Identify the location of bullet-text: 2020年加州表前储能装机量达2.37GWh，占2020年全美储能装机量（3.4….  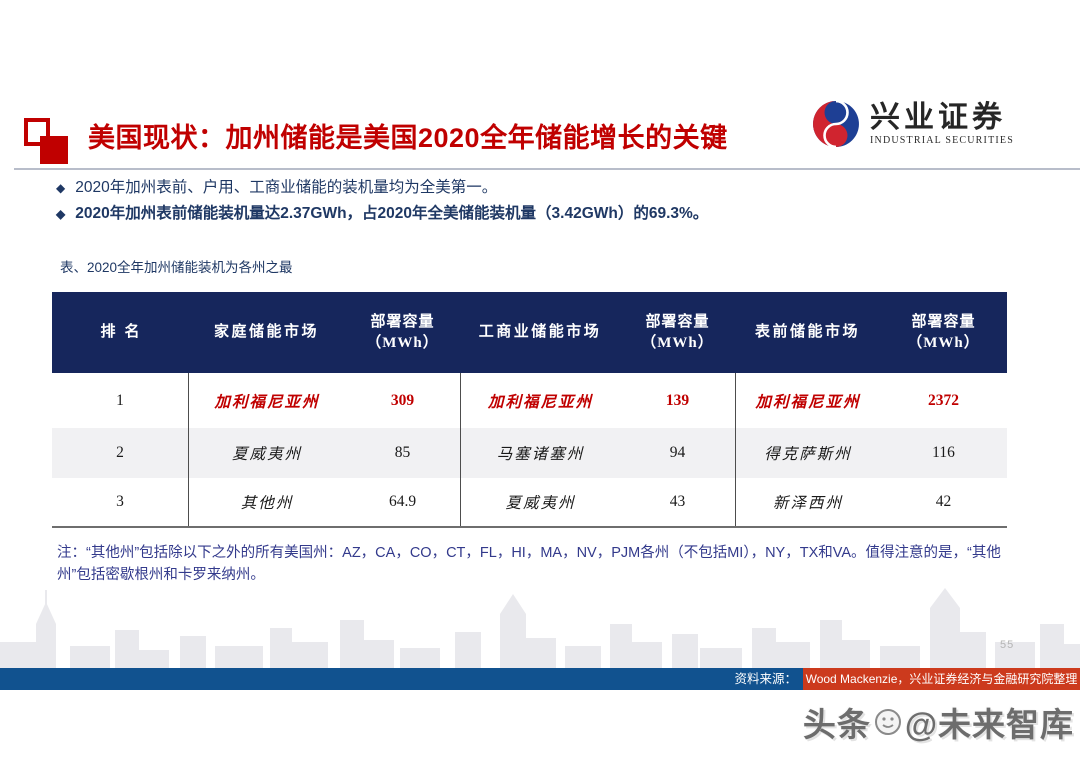
(392, 214).